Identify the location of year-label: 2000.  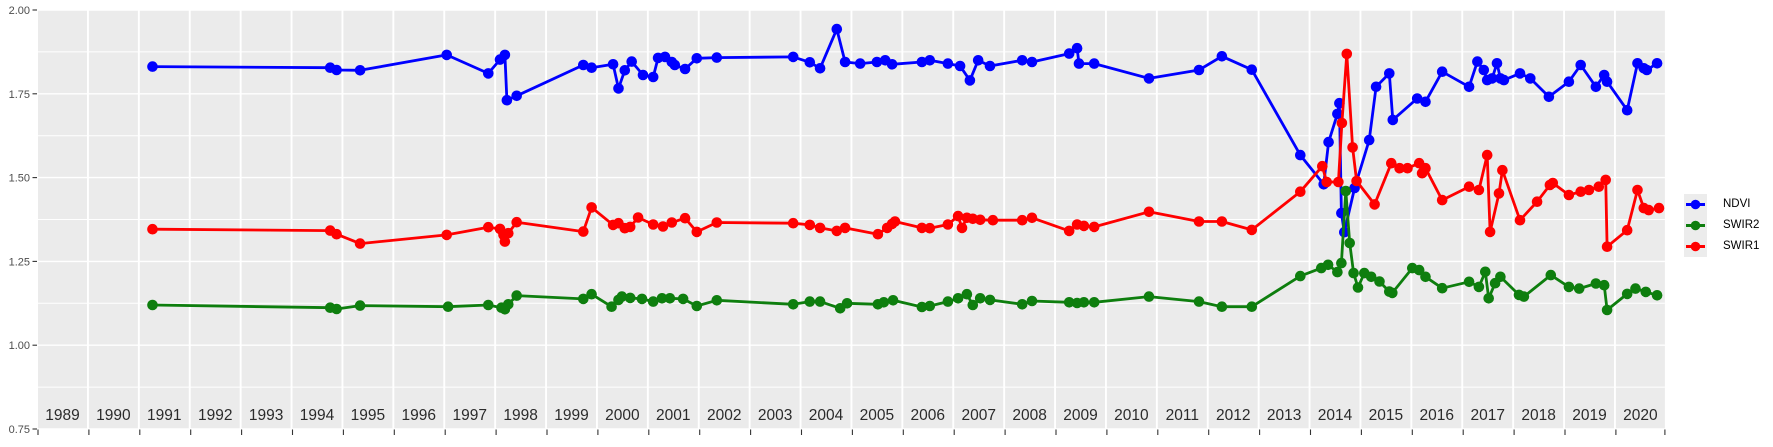
(622, 415).